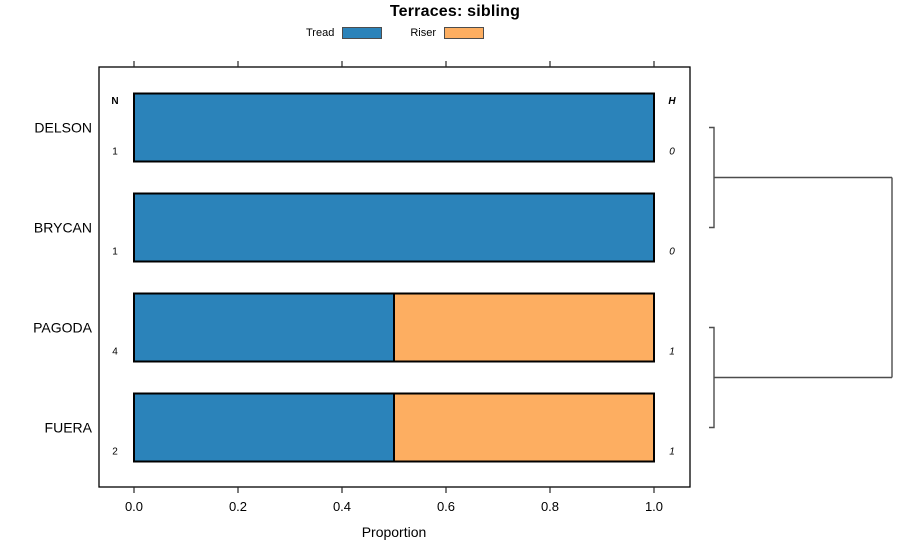 This screenshot has height=560, width=900. Describe the element at coordinates (423, 33) in the screenshot. I see `legend-label-riser: Riser` at that location.